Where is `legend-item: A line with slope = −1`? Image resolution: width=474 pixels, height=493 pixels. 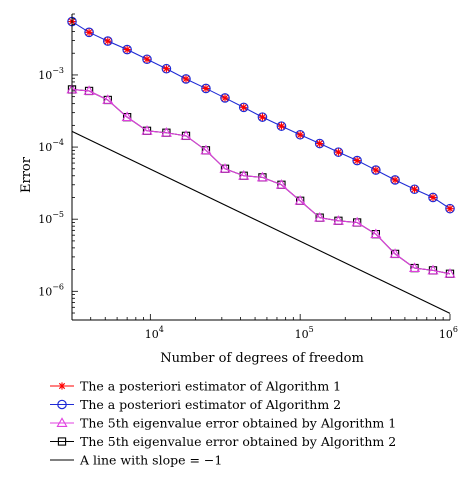
legend-item: A line with slope = −1 is located at coordinates (136, 460).